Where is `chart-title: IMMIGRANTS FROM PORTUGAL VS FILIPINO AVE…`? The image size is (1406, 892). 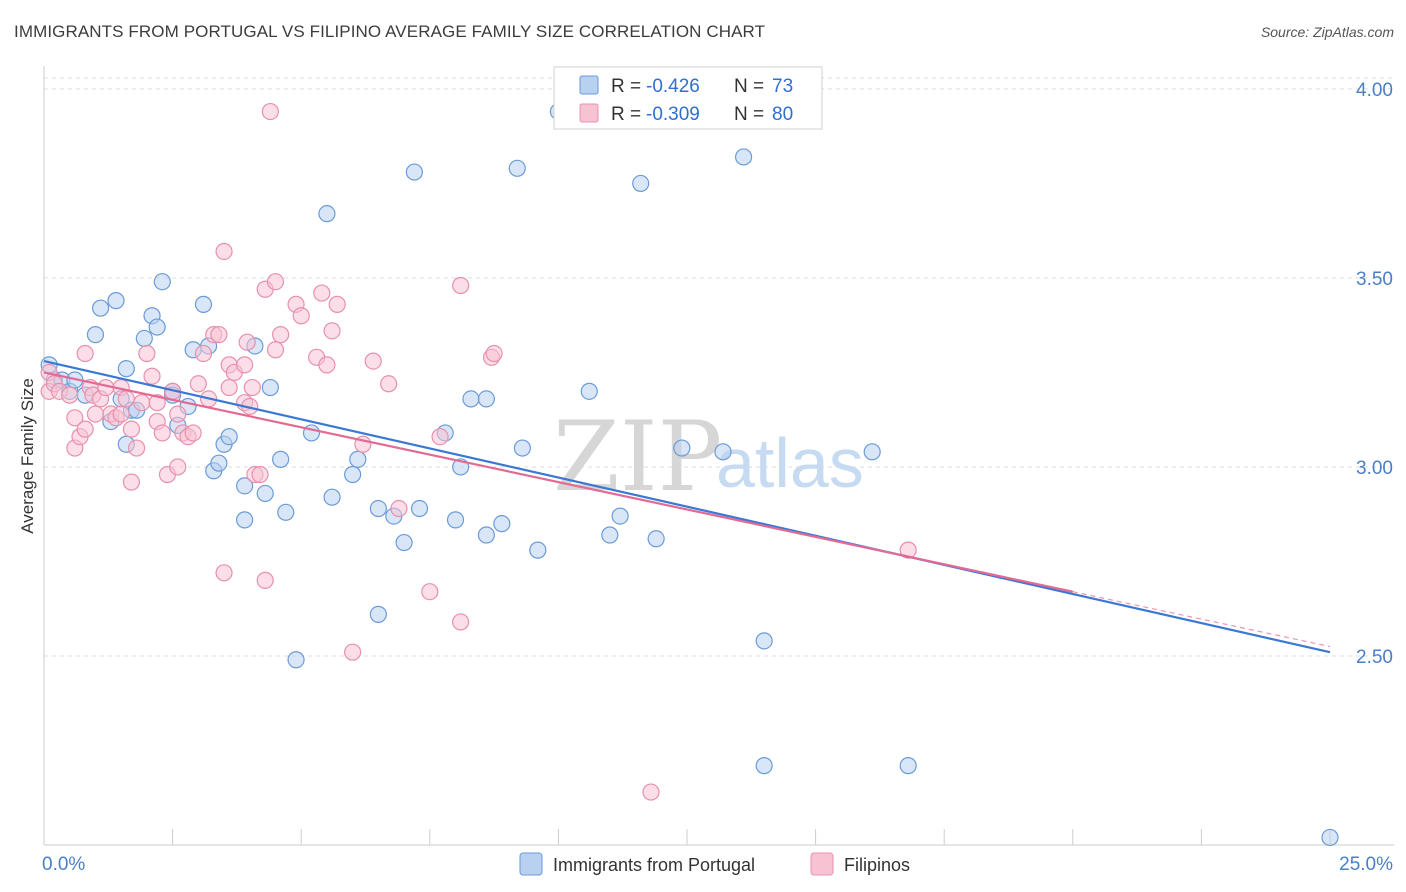 chart-title: IMMIGRANTS FROM PORTUGAL VS FILIPINO AVE… is located at coordinates (390, 31).